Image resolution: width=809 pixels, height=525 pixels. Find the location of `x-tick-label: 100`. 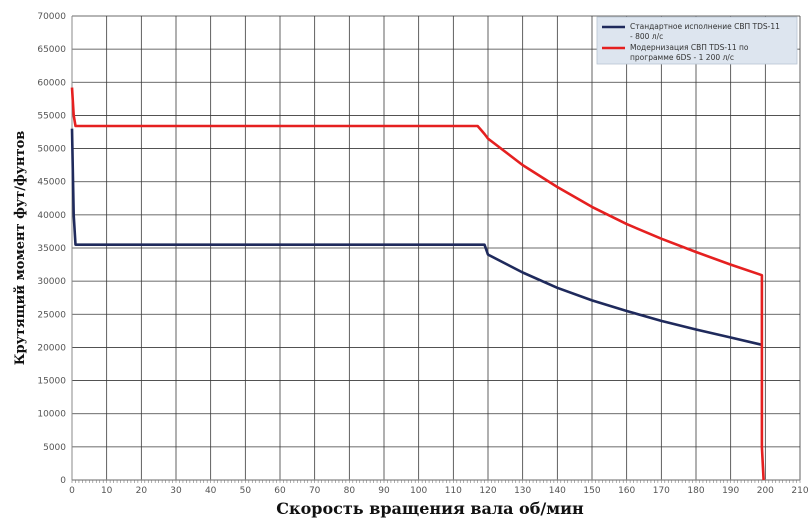

x-tick-label: 100 is located at coordinates (418, 491).